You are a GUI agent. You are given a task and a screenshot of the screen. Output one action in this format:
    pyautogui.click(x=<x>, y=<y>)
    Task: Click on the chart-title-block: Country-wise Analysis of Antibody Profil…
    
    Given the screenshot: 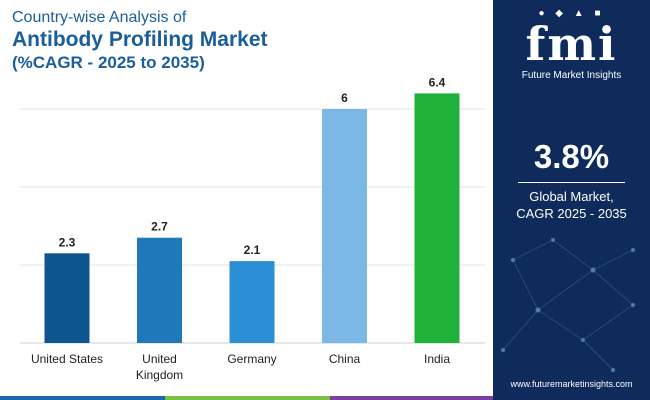 What is the action you would take?
    pyautogui.click(x=140, y=40)
    